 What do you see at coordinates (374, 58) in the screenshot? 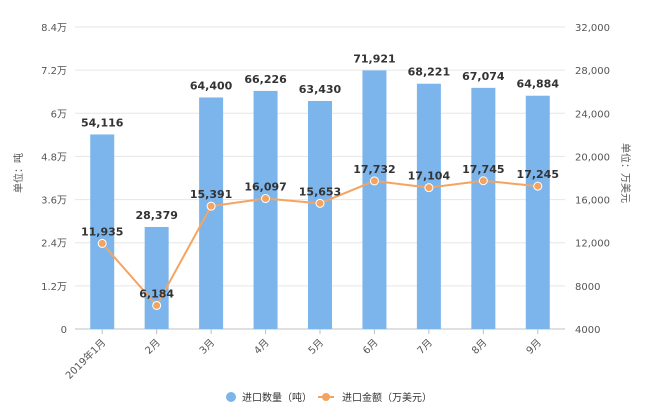
I see `bar-data-label: 71,921` at bounding box center [374, 58].